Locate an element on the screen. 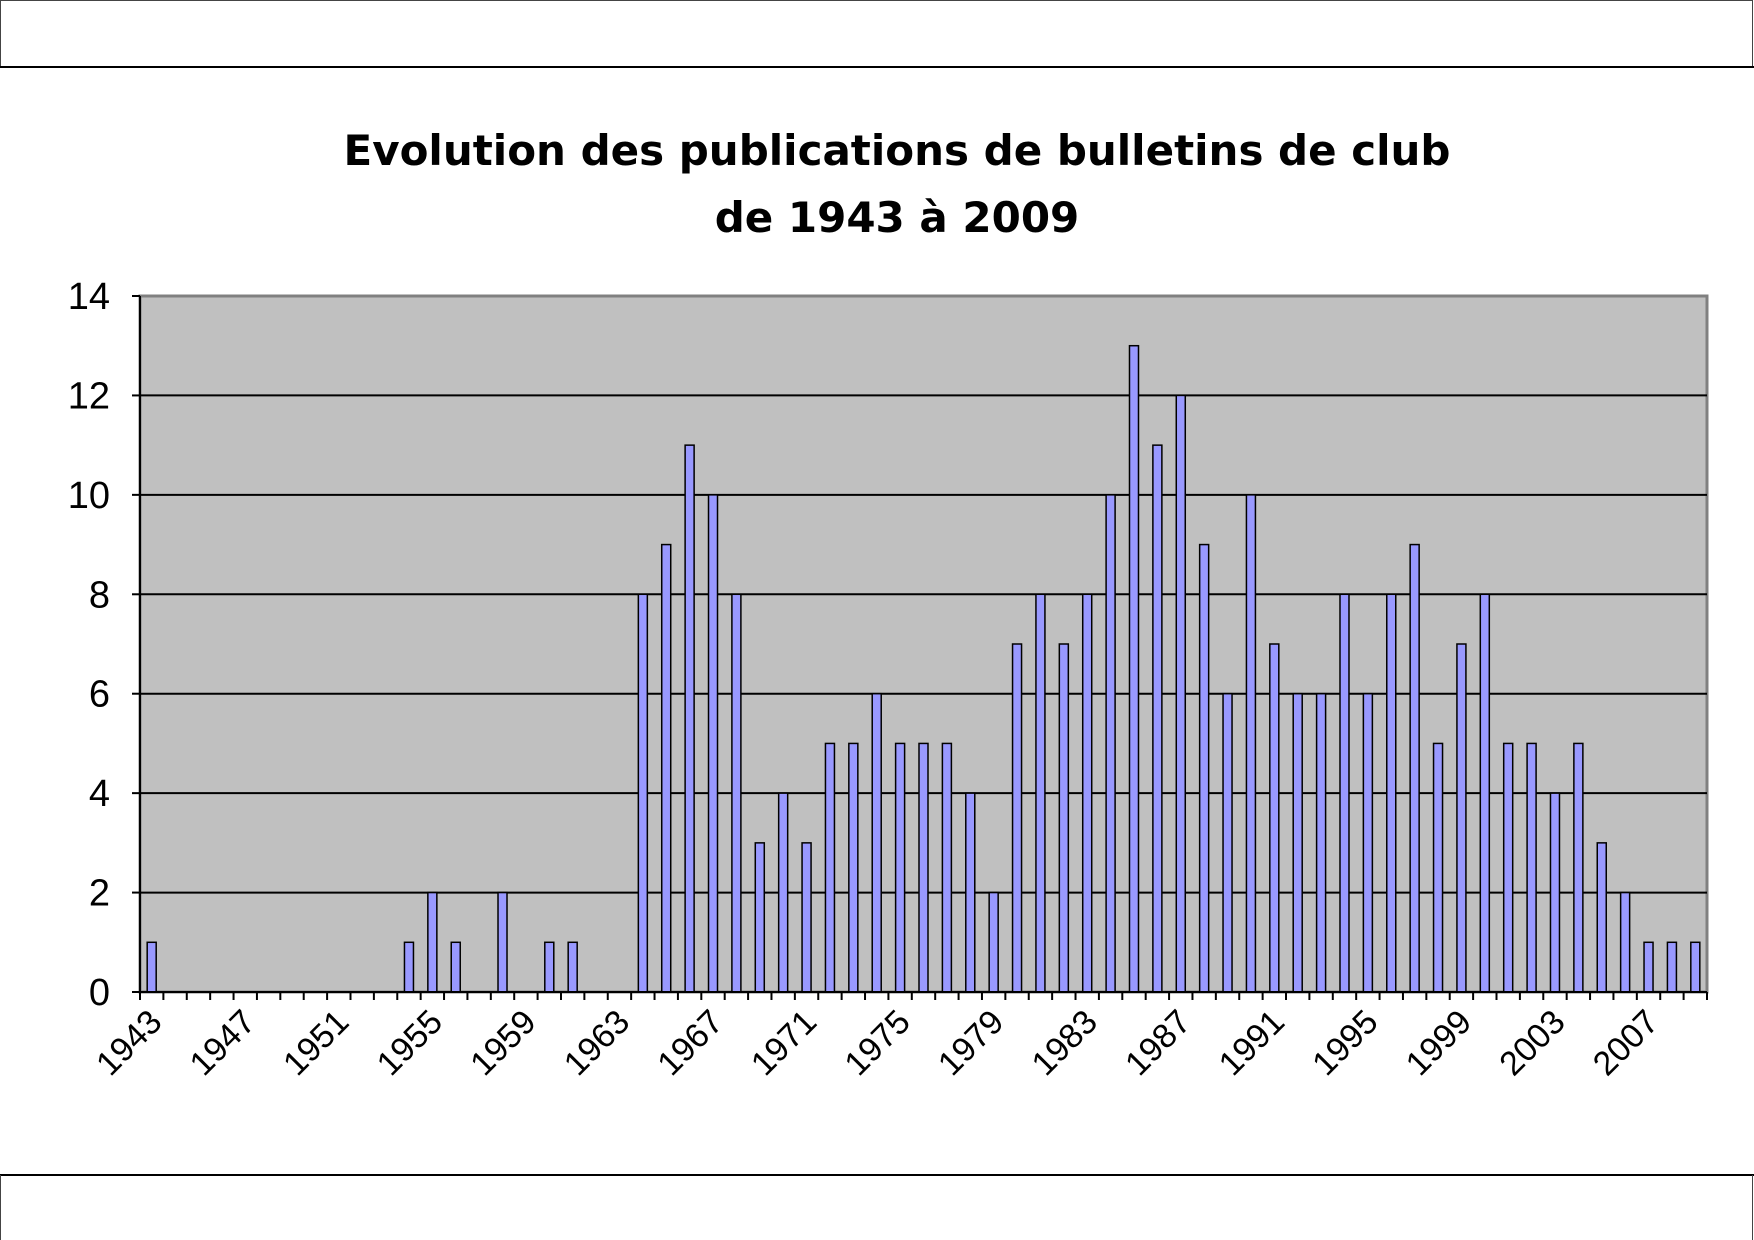 The width and height of the screenshot is (1754, 1240). bar-1943 is located at coordinates (151, 967).